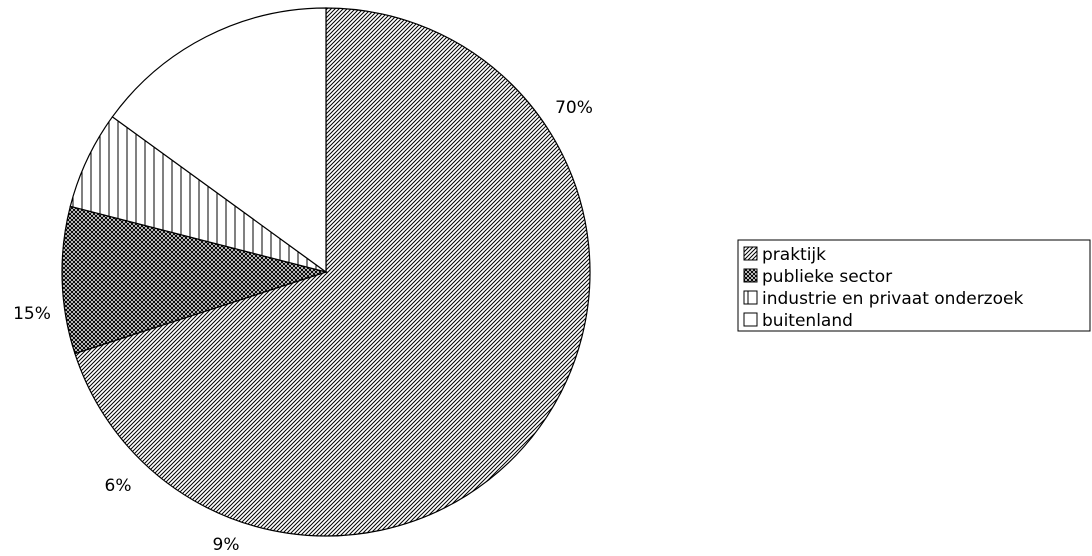 Image resolution: width=1092 pixels, height=556 pixels. What do you see at coordinates (750, 253) in the screenshot?
I see `legend-swatch-praktijk` at bounding box center [750, 253].